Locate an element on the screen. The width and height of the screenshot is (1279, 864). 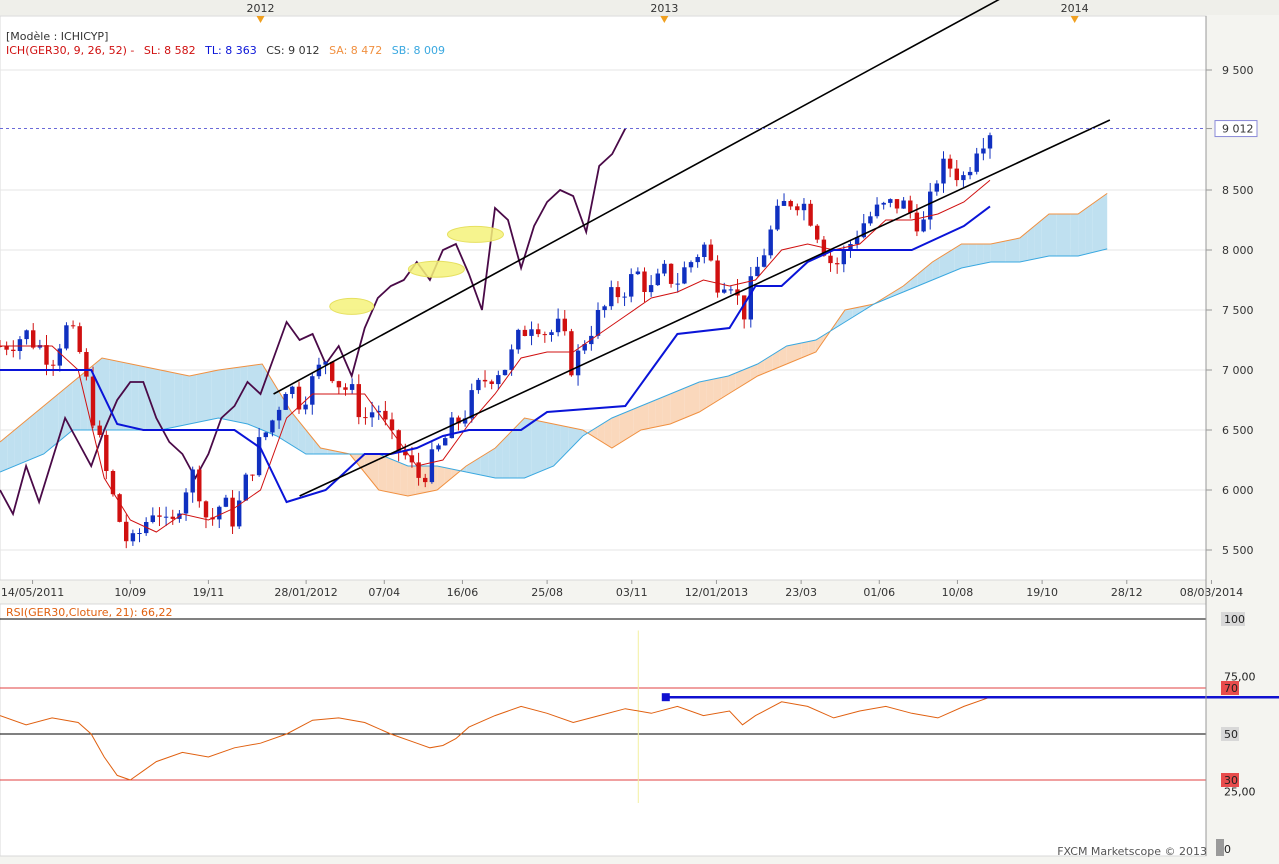
cs-label: CS: 9 012 is located at coordinates (293, 50).